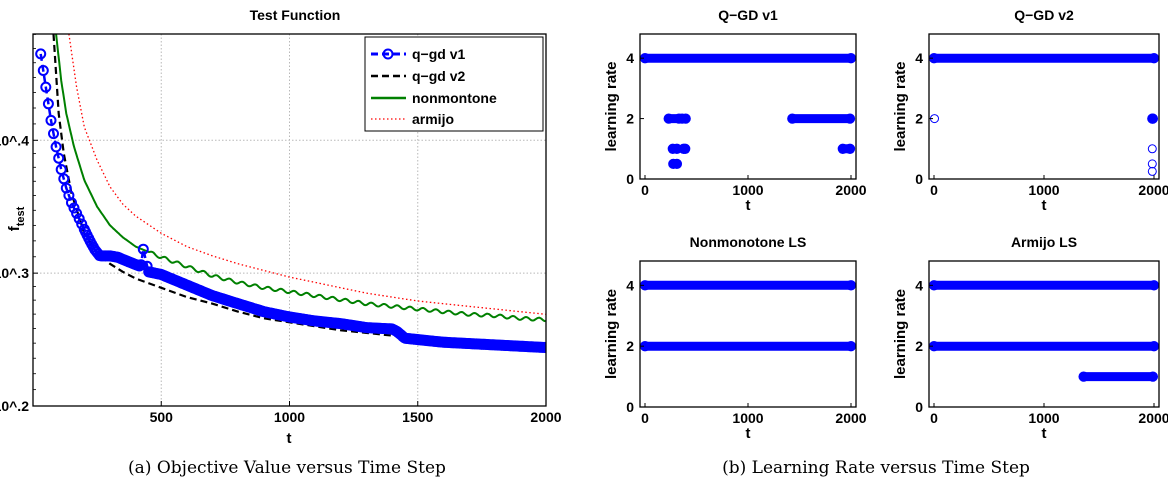 The image size is (1168, 489). What do you see at coordinates (289, 438) in the screenshot?
I see `main-x-axis-label: t` at bounding box center [289, 438].